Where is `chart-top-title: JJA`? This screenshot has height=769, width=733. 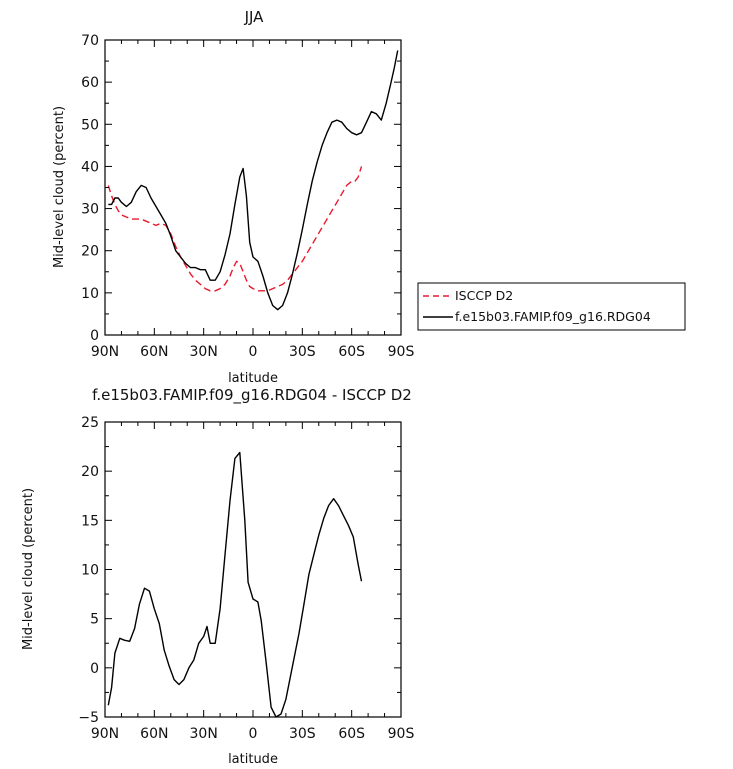
chart-top-title: JJA is located at coordinates (254, 17).